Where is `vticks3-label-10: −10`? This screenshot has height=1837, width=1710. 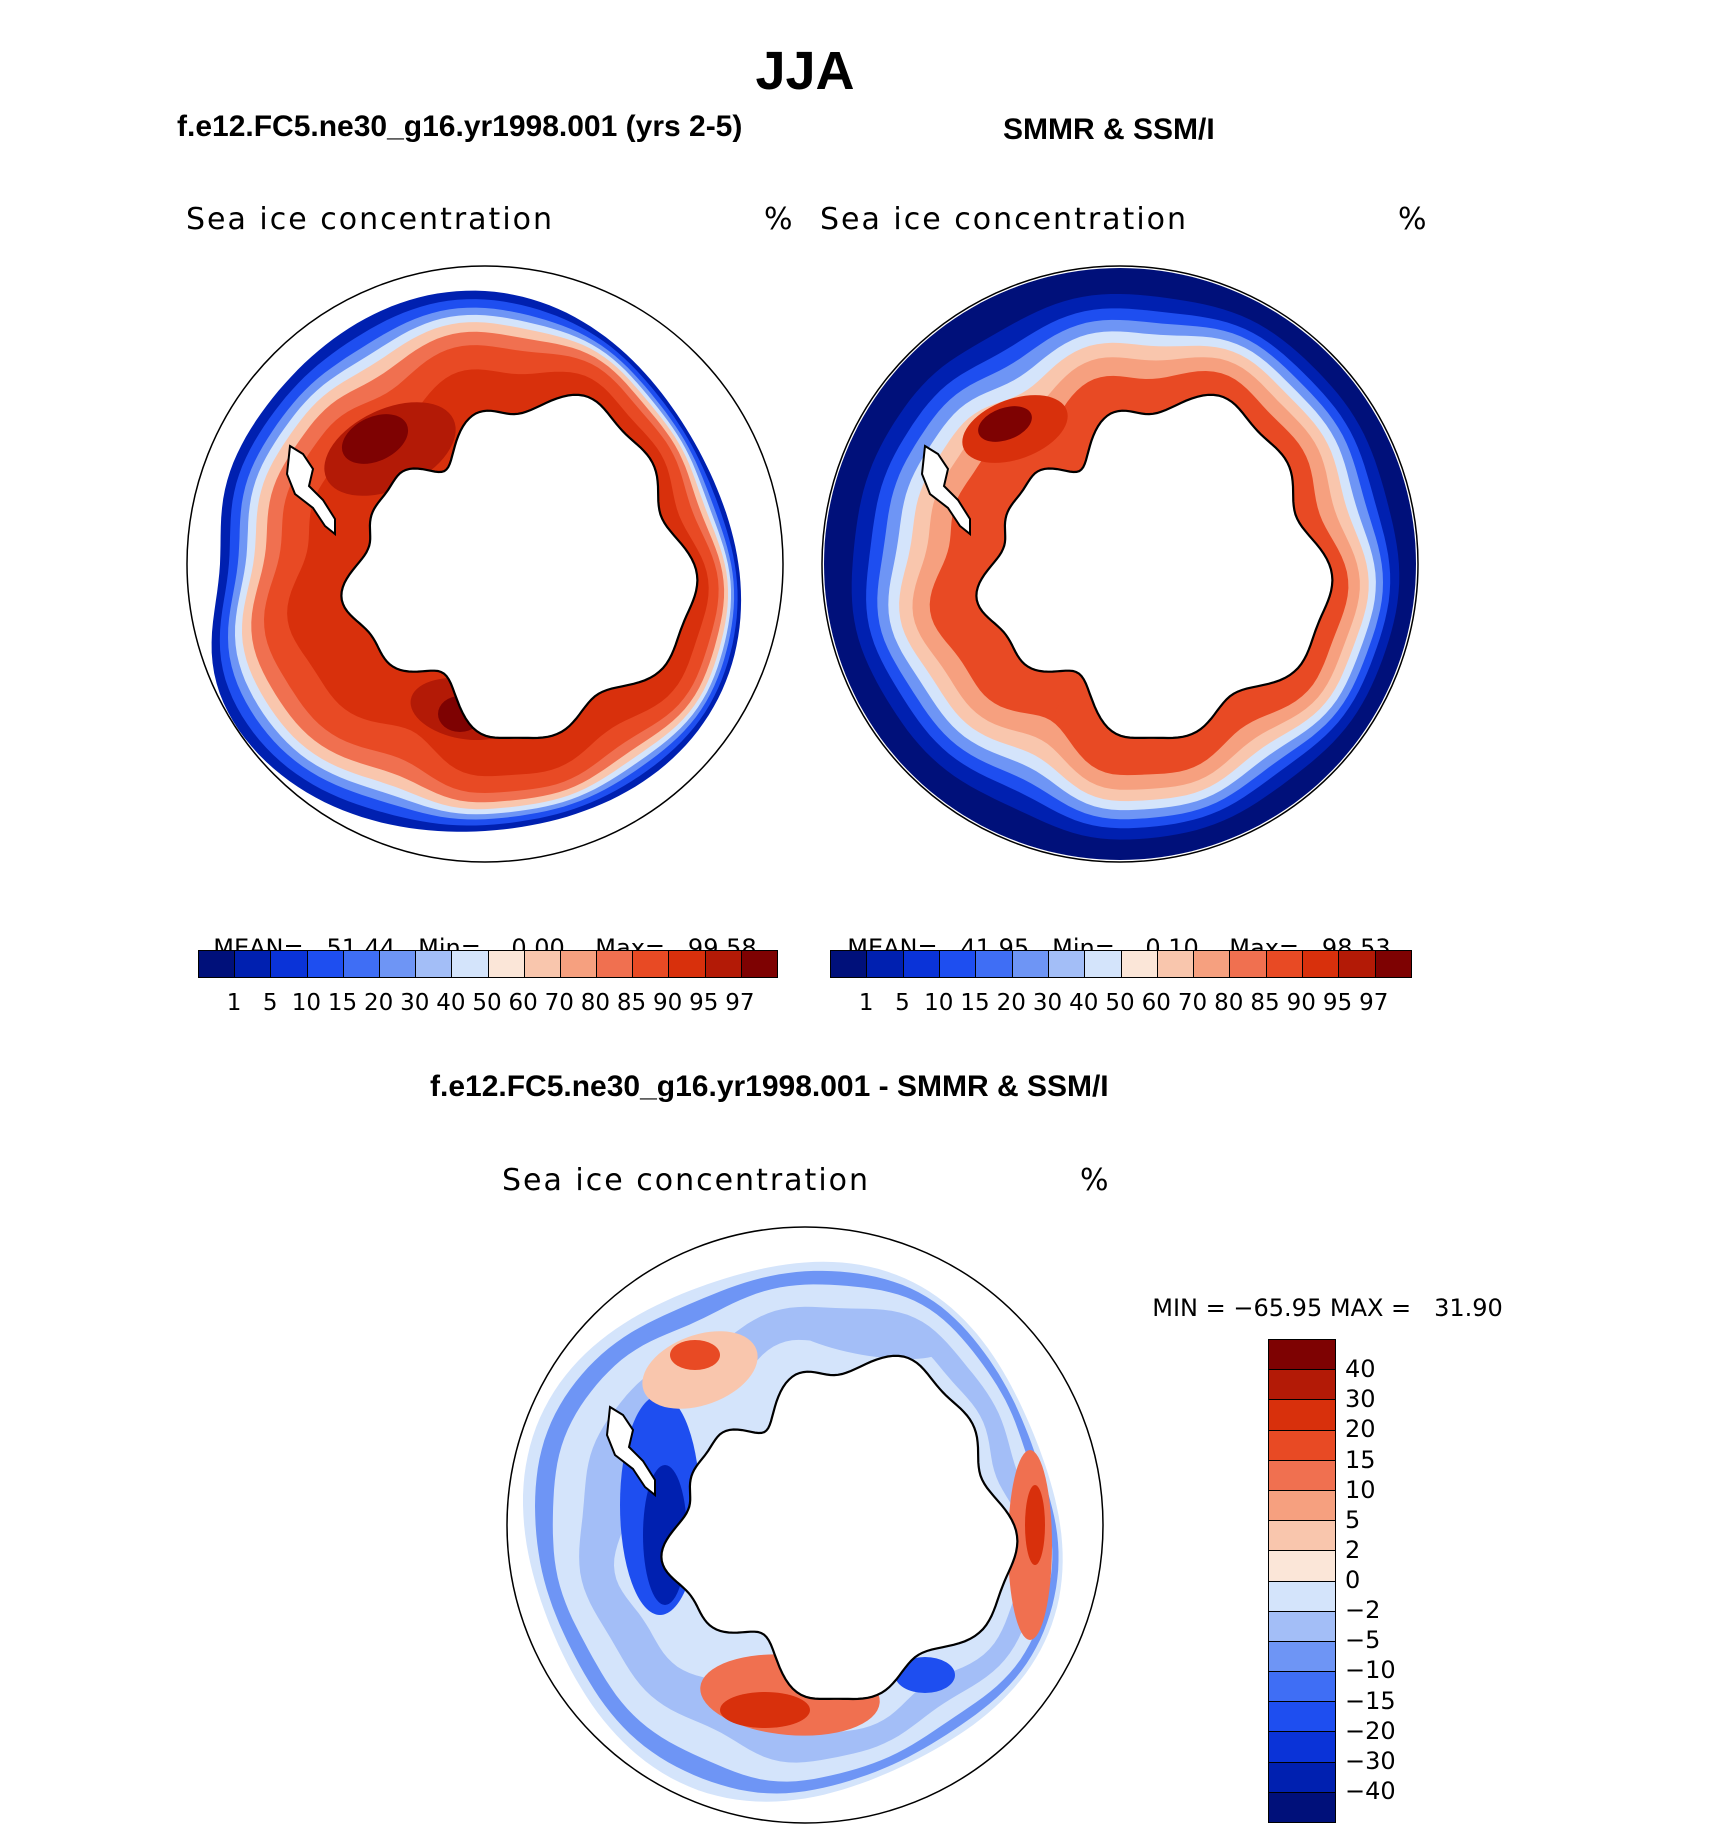 vticks3-label-10: −10 is located at coordinates (1370, 1670).